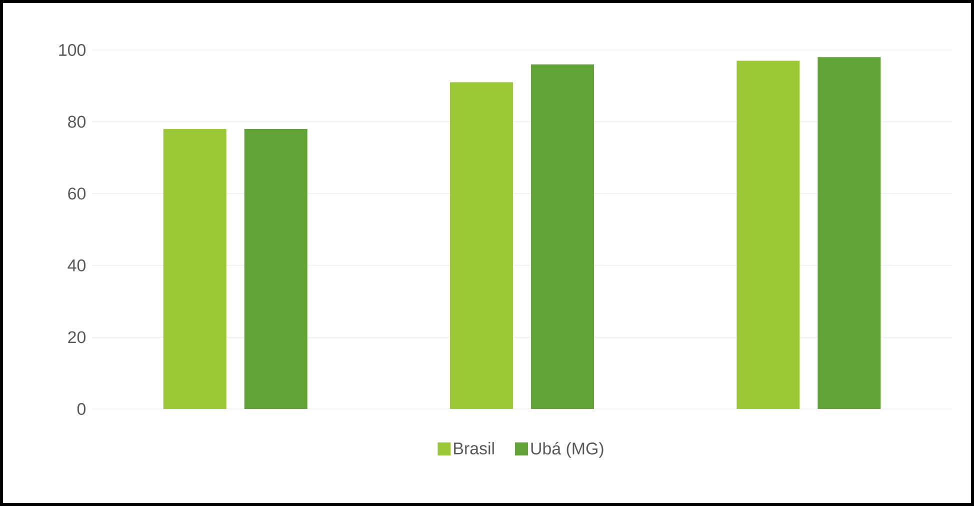  I want to click on y-tick-label: 100, so click(72, 50).